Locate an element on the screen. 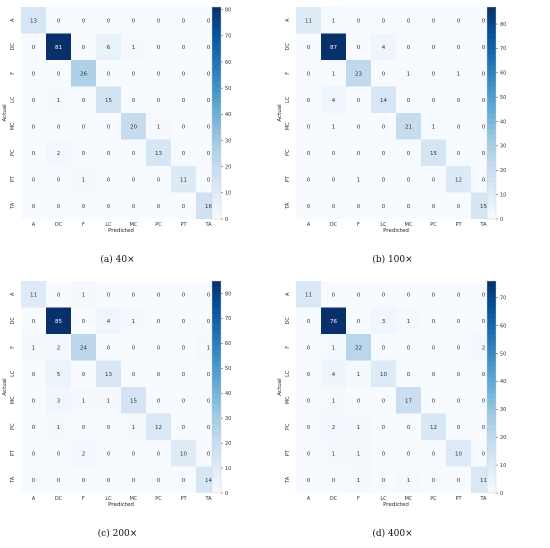 This screenshot has height=548, width=550. y-axis-label: Actual is located at coordinates (280, 113).